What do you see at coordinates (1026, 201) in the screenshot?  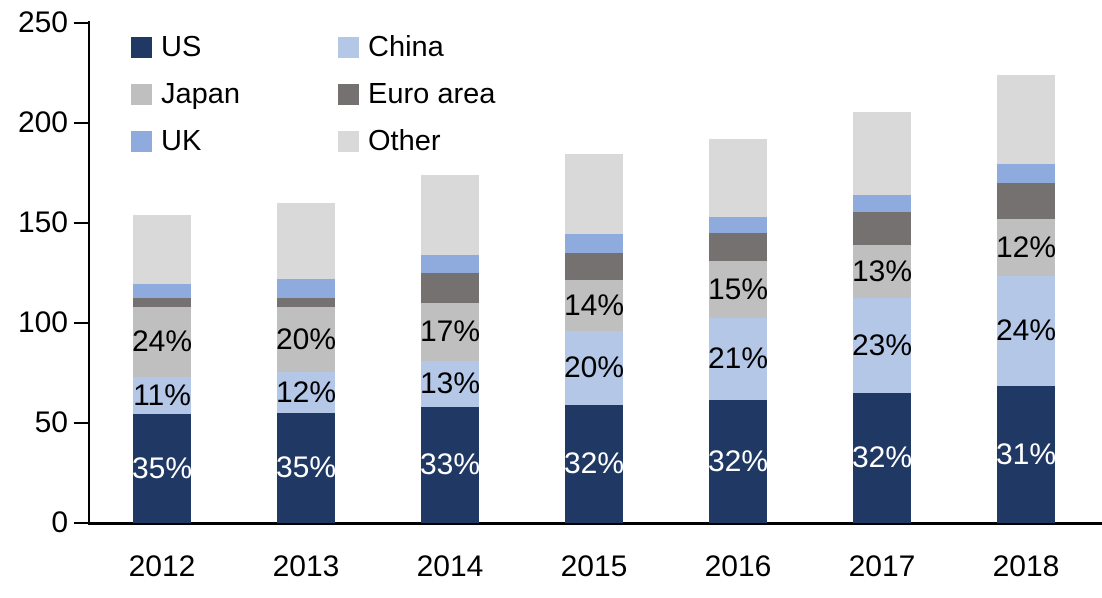 I see `bar-segment-euro-area-2018` at bounding box center [1026, 201].